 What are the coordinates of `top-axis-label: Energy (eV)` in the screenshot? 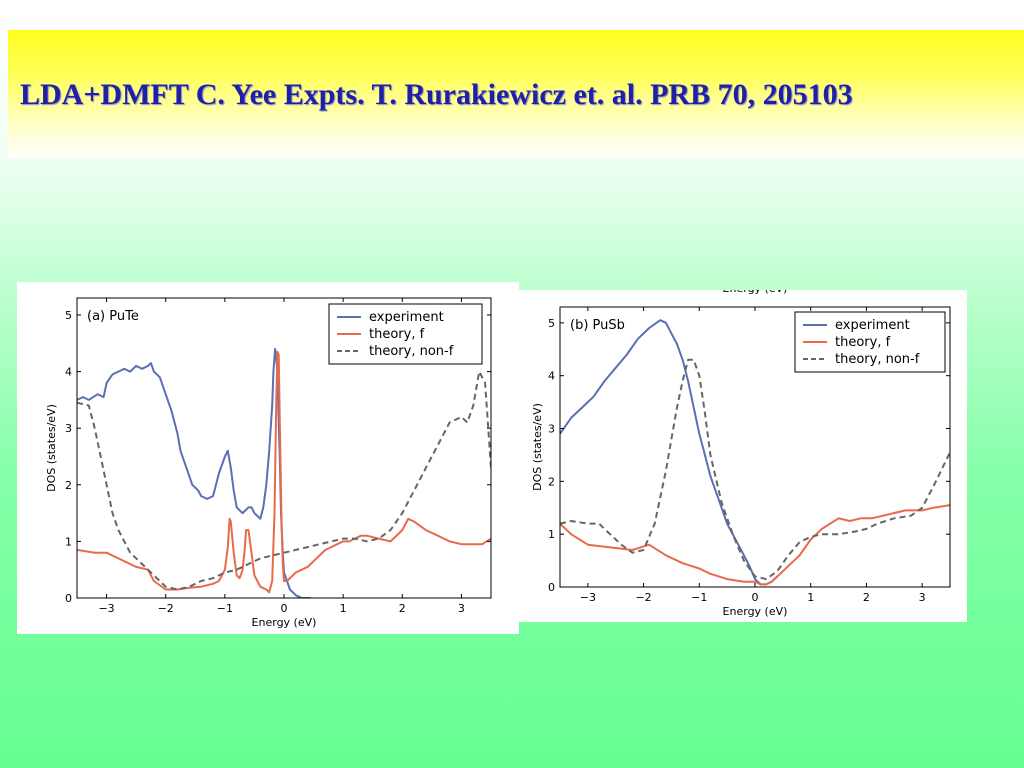 It's located at (755, 292).